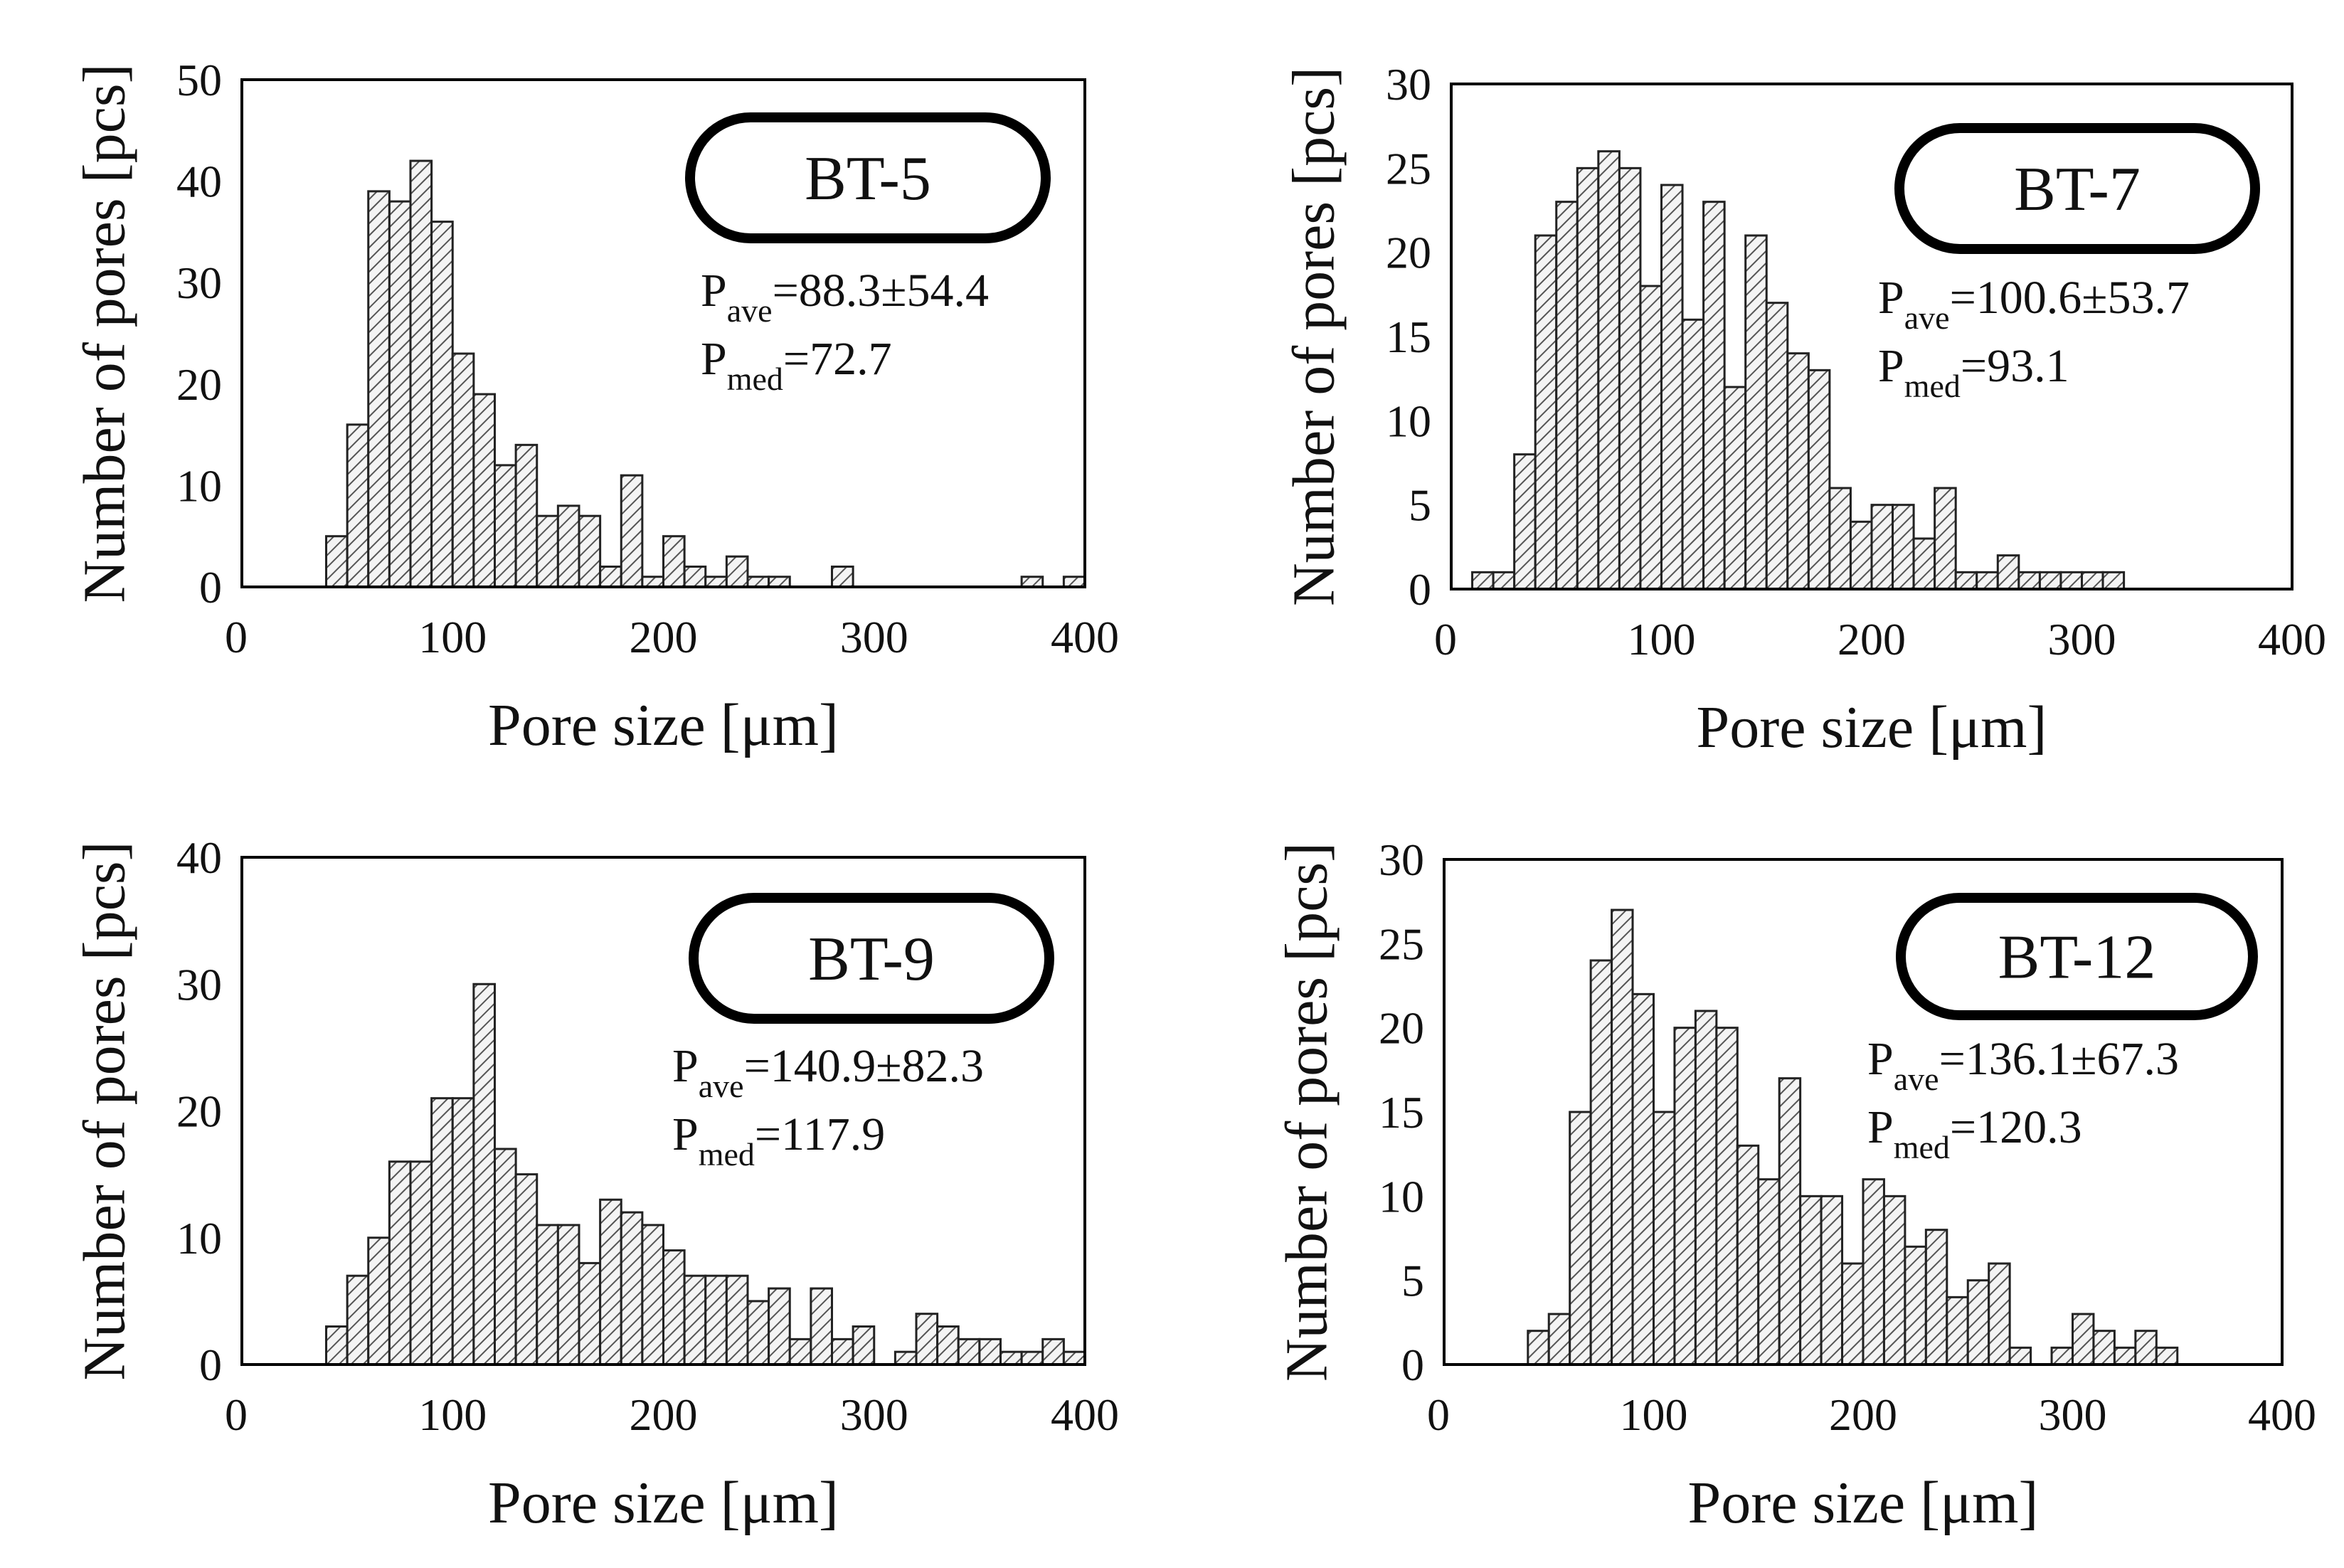  I want to click on x-tick-label: 200, so click(1871, 639).